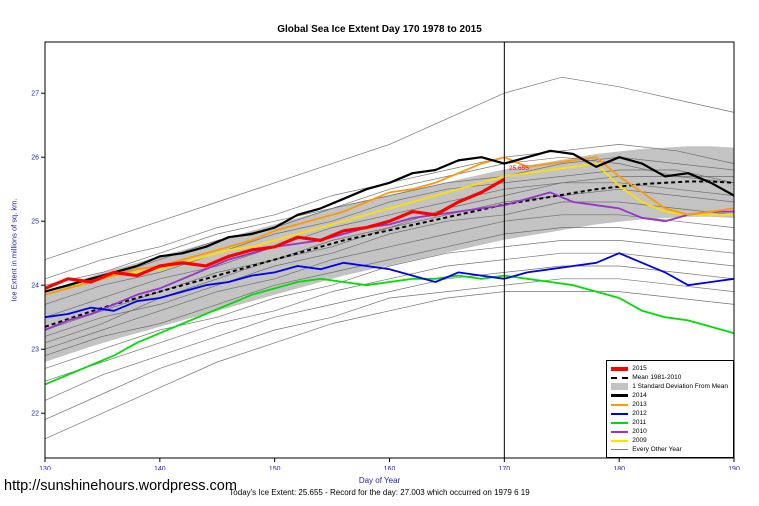 The height and width of the screenshot is (506, 759). I want to click on x-tick-label: 140, so click(160, 468).